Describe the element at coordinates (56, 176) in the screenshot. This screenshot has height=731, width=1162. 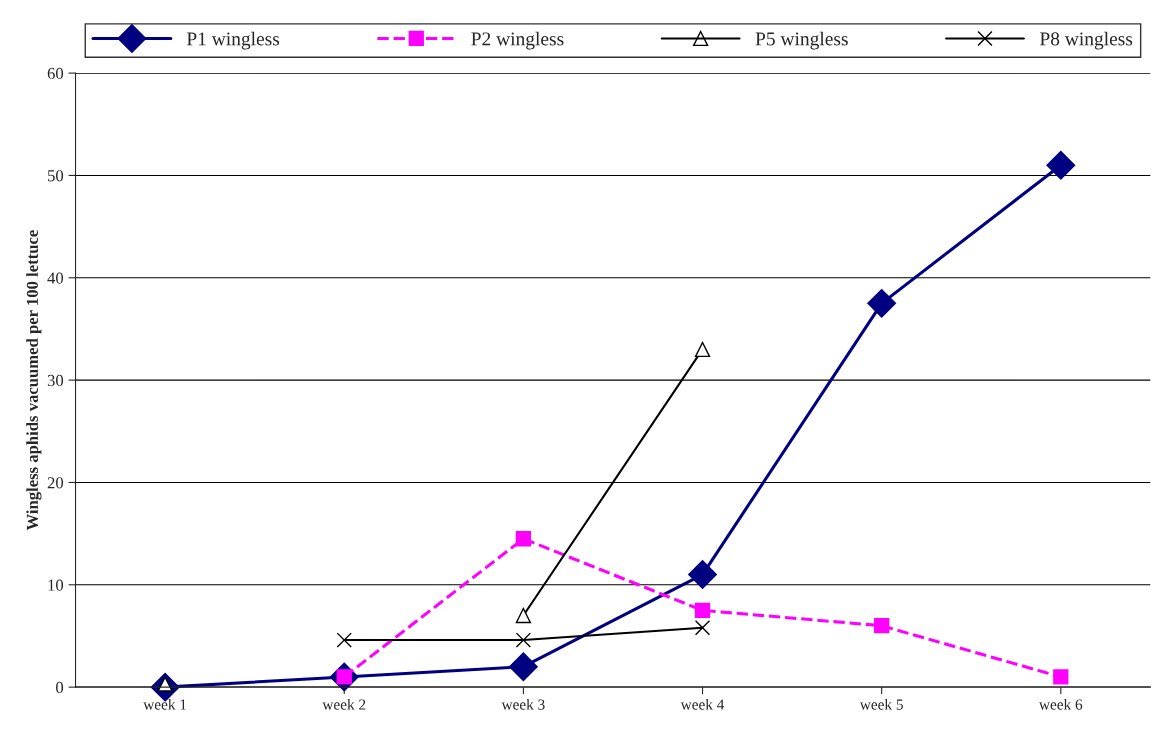
I see `y-tick-label: 50` at that location.